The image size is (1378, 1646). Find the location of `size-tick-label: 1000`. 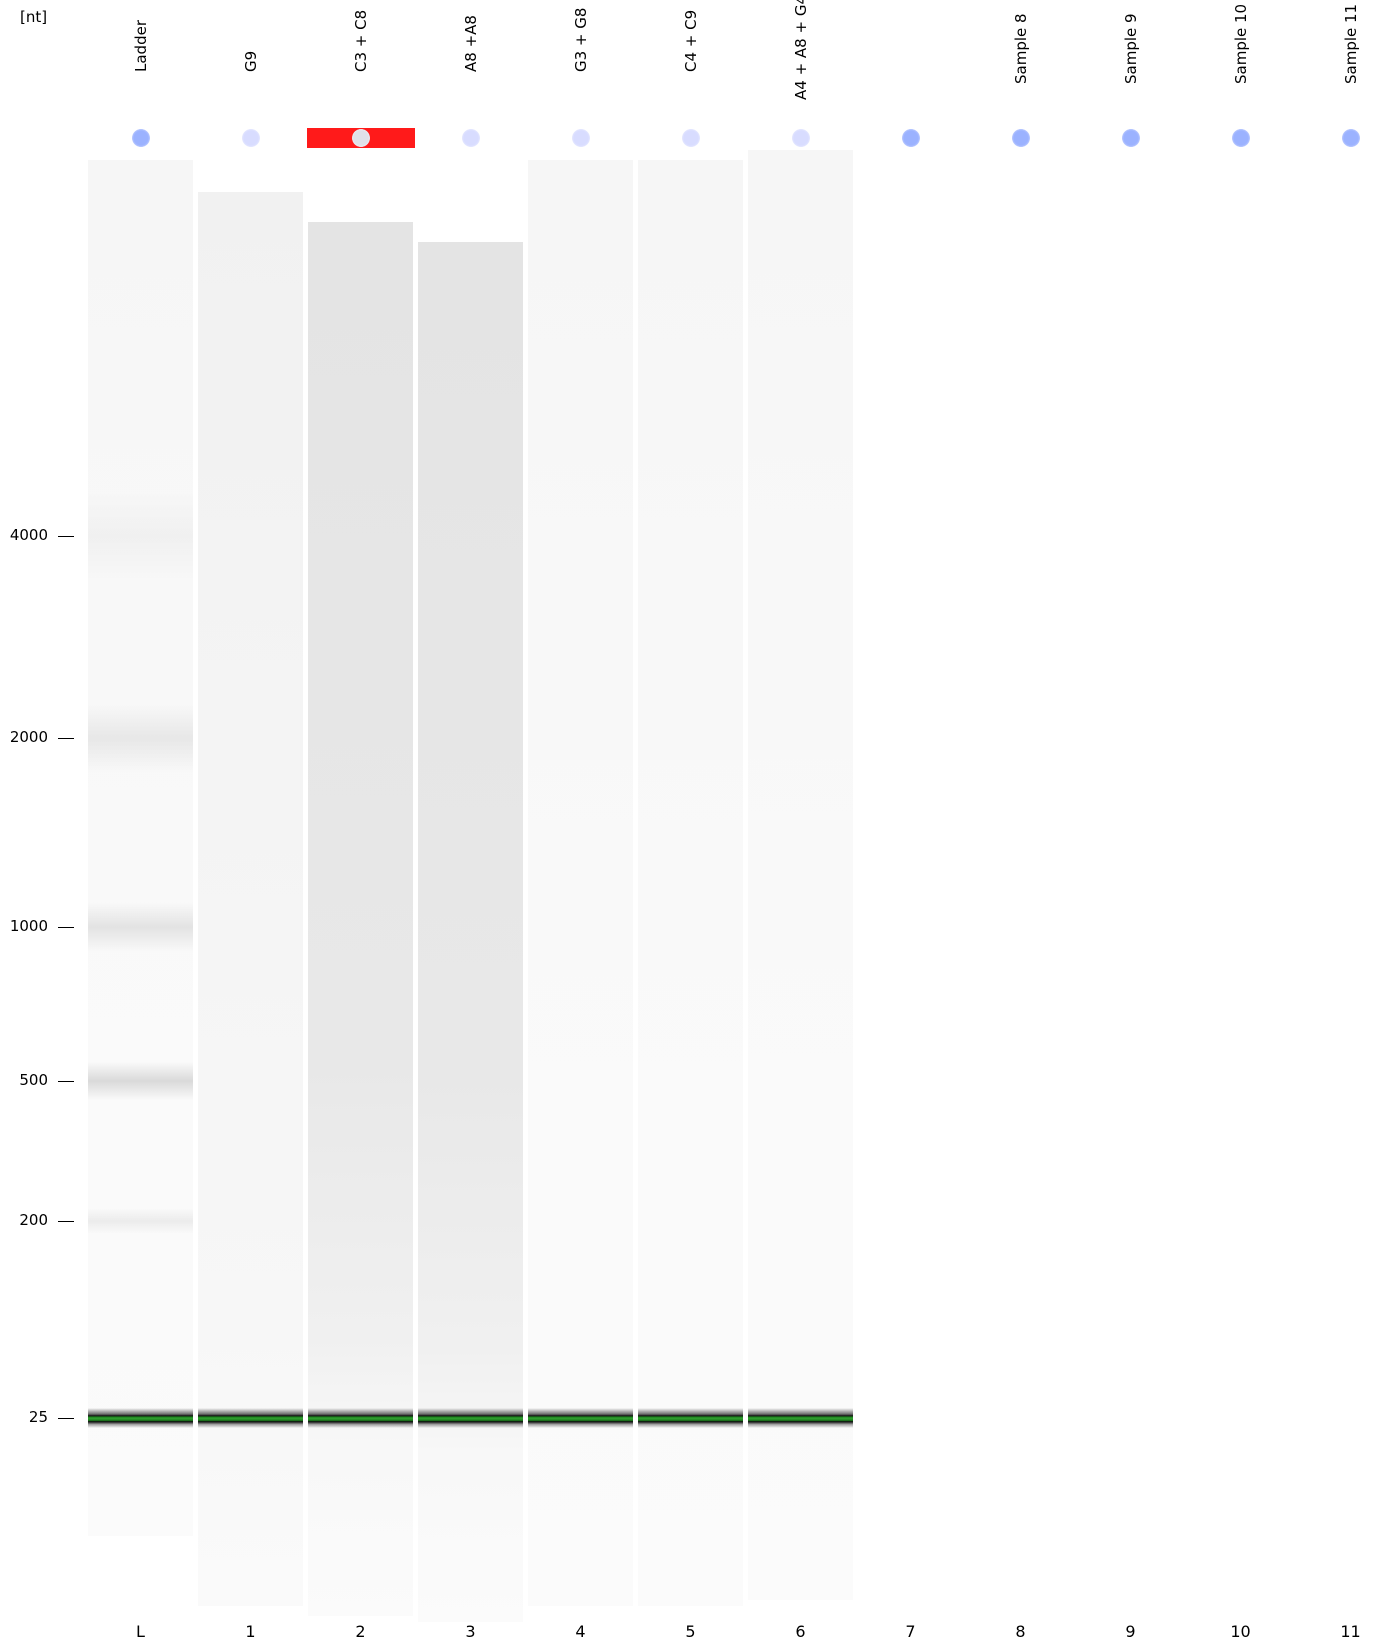

size-tick-label: 1000 is located at coordinates (28, 926).